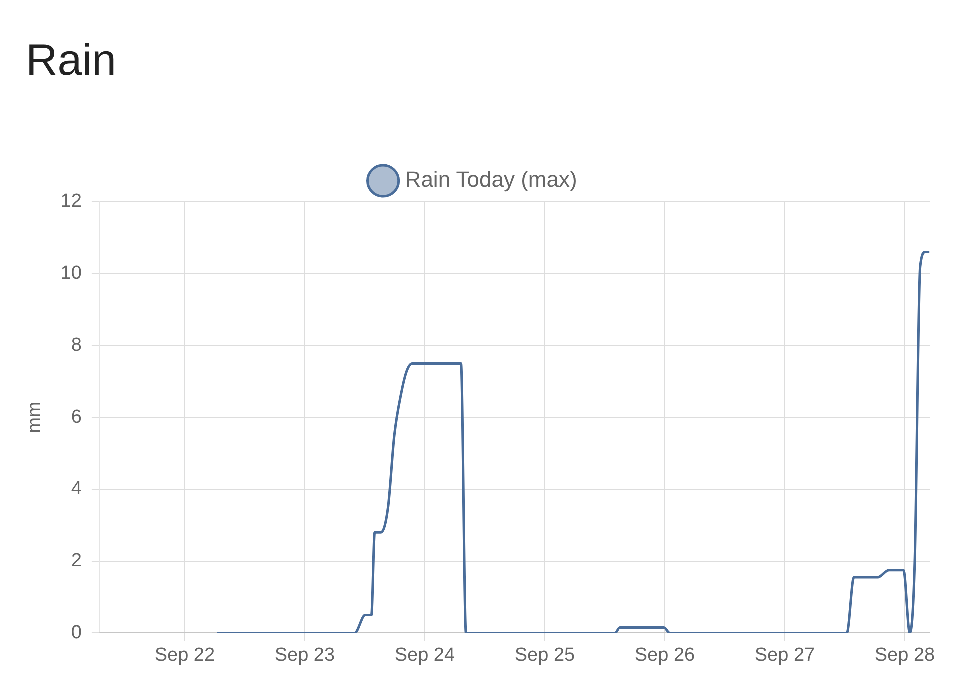 The height and width of the screenshot is (688, 966). I want to click on legend-label: Rain Today (max), so click(491, 179).